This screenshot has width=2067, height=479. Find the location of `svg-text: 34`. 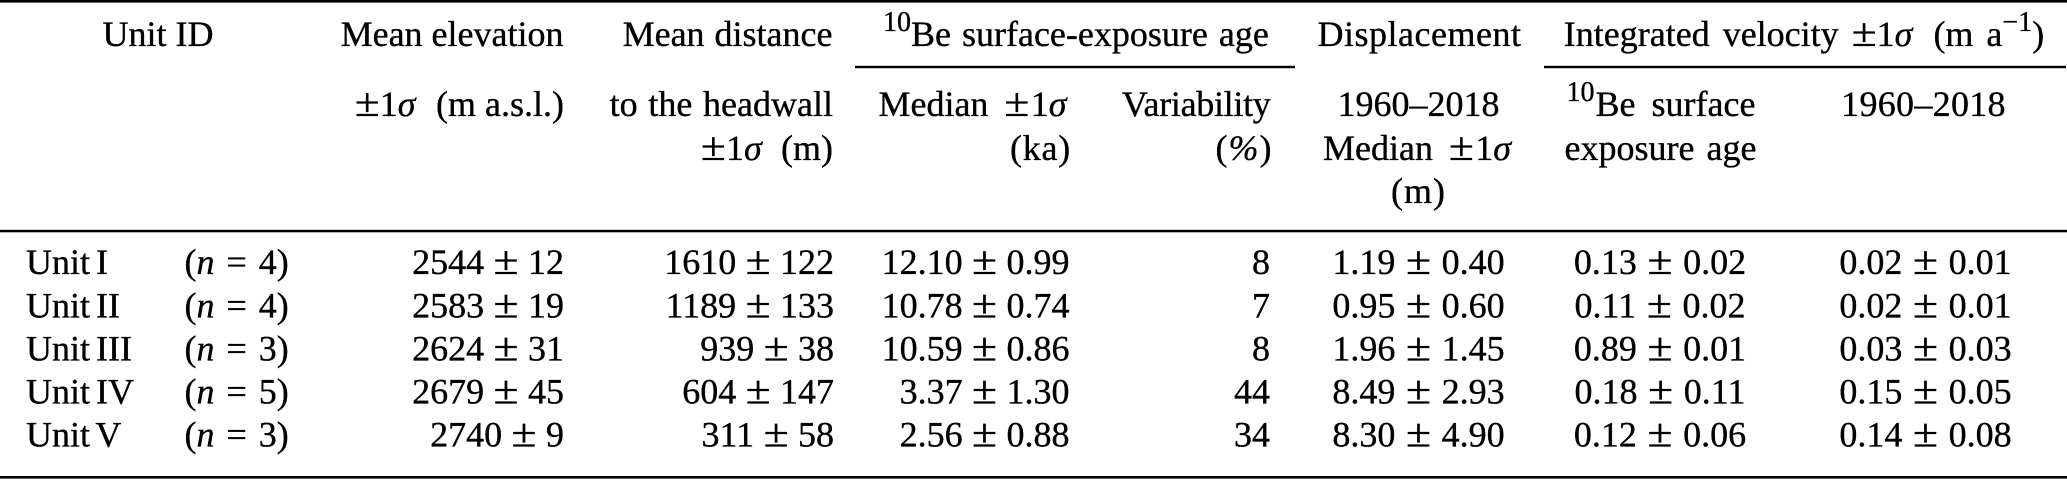

svg-text: 34 is located at coordinates (1252, 435).